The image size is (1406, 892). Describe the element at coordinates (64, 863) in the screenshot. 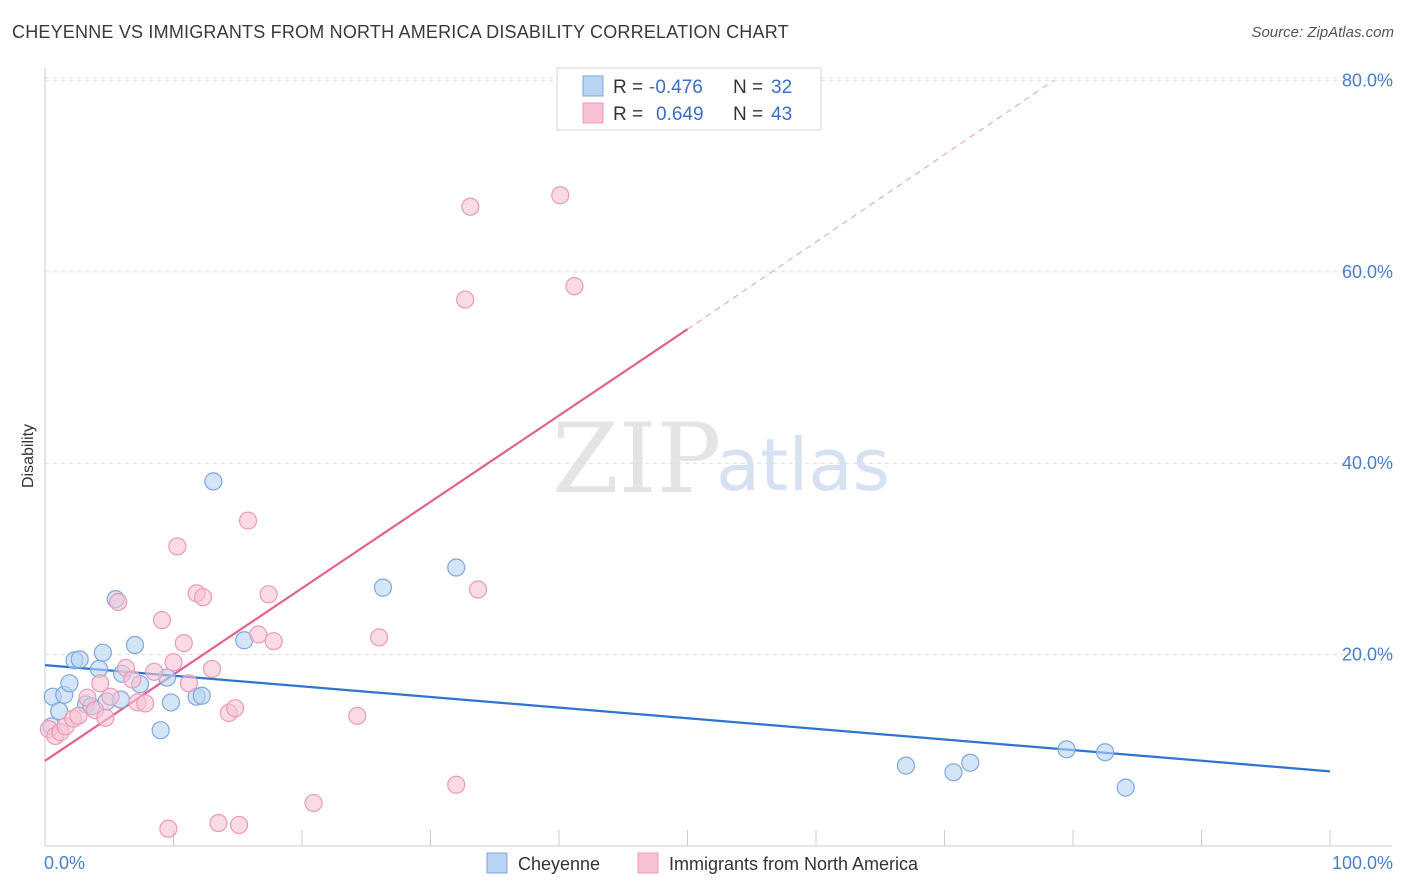

I see `x-tick-label-0: 0.0%` at that location.